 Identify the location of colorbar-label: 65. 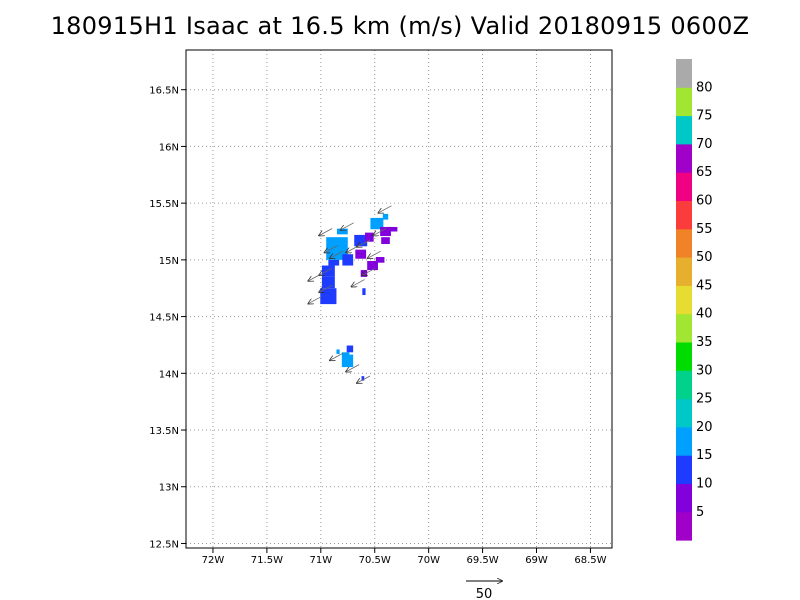
(704, 172).